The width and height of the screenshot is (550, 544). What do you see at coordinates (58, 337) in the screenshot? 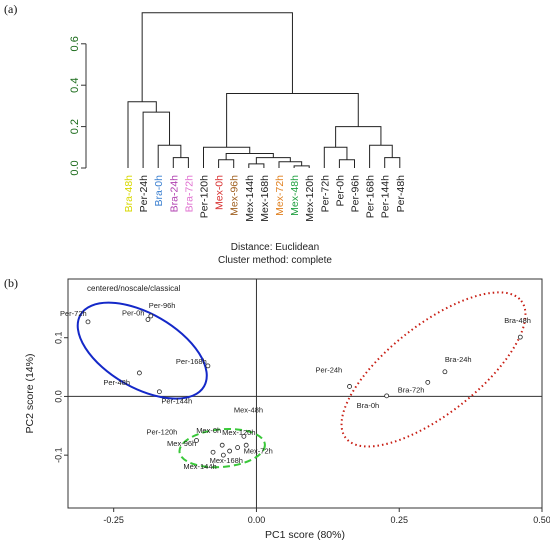
I see `y-tick-label: 0.1` at bounding box center [58, 337].